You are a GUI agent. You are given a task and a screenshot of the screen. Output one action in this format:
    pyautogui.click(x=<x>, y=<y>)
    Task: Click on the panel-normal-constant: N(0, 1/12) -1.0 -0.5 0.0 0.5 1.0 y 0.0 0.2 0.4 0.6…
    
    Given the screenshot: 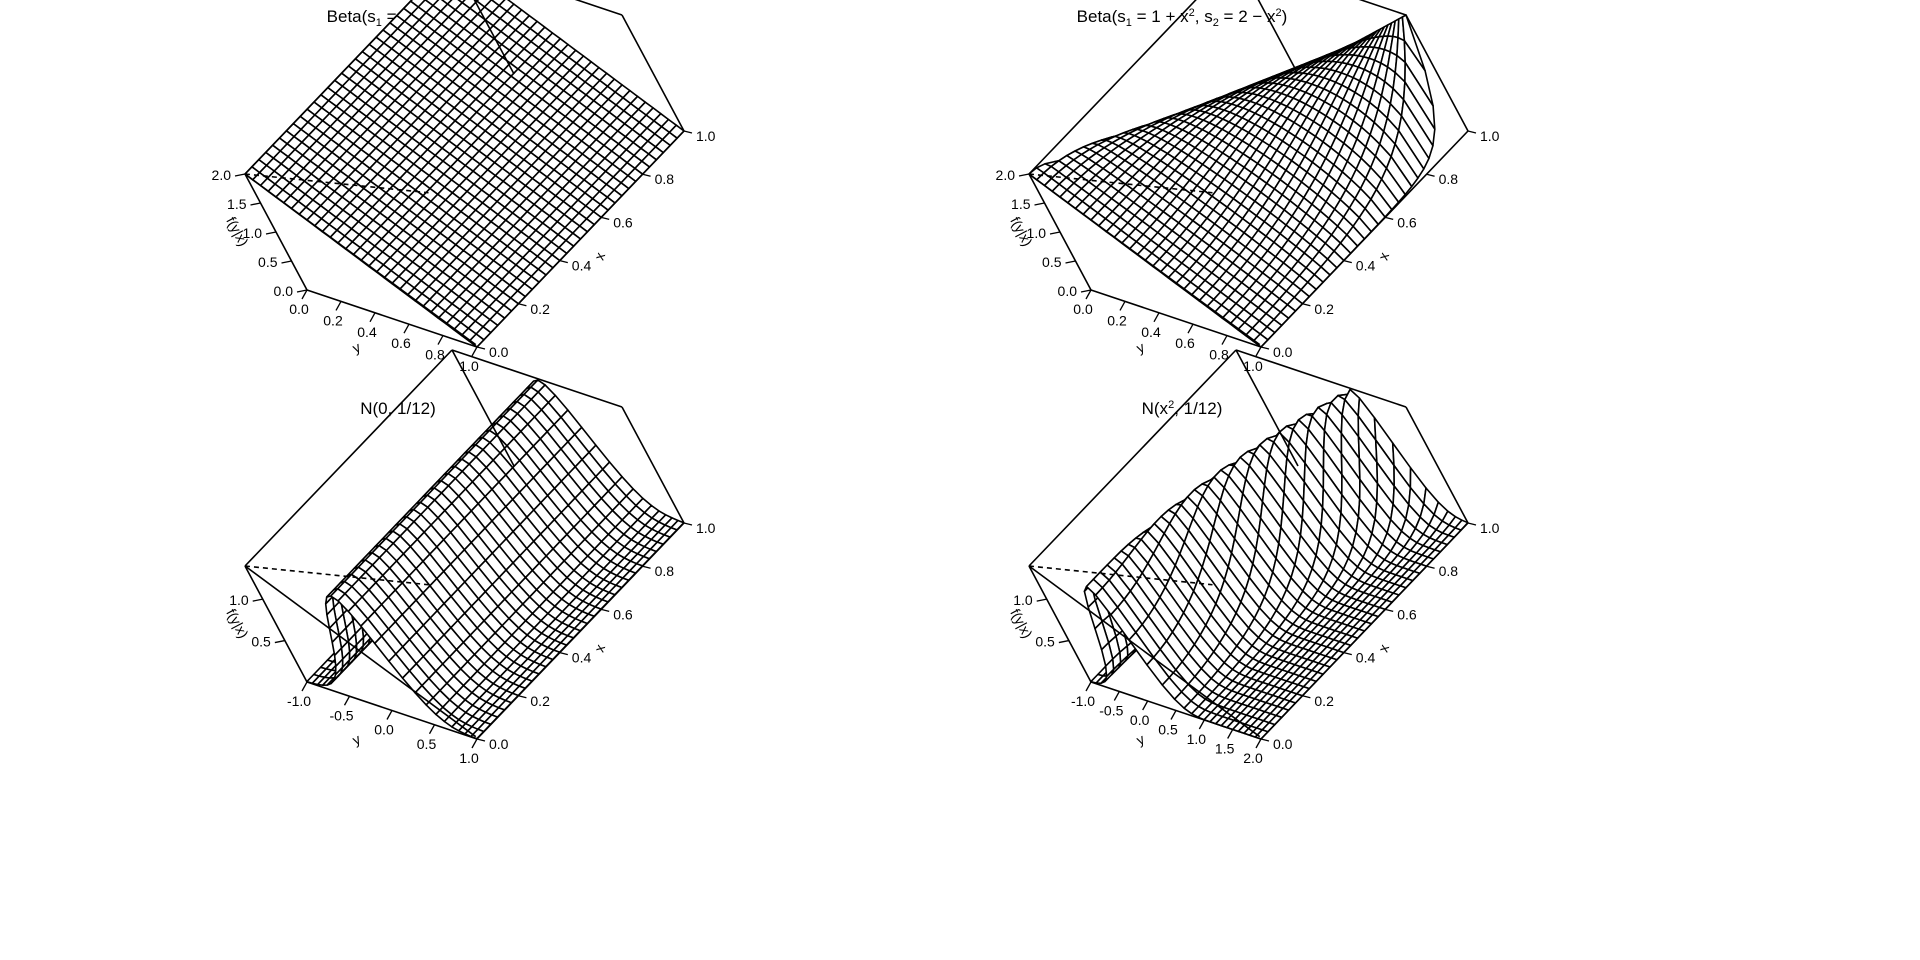 What is the action you would take?
    pyautogui.click(x=469, y=557)
    